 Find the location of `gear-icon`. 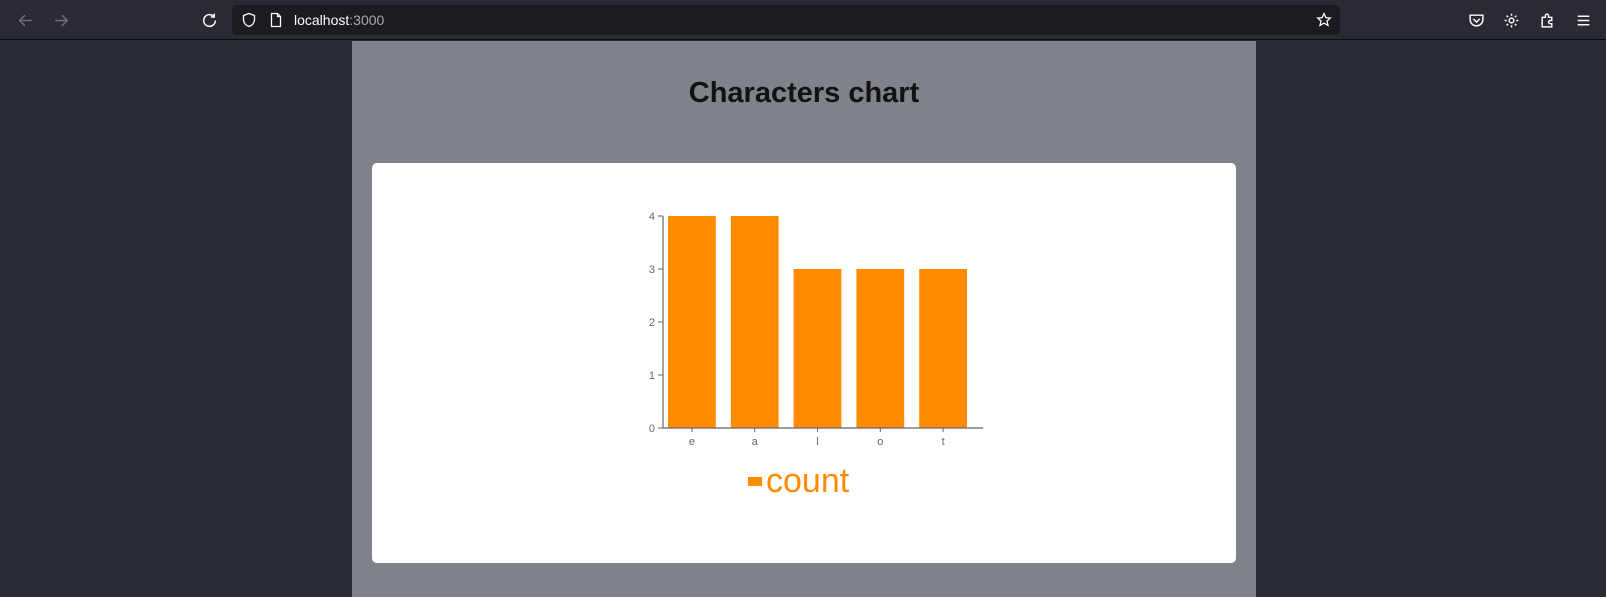

gear-icon is located at coordinates (1511, 20).